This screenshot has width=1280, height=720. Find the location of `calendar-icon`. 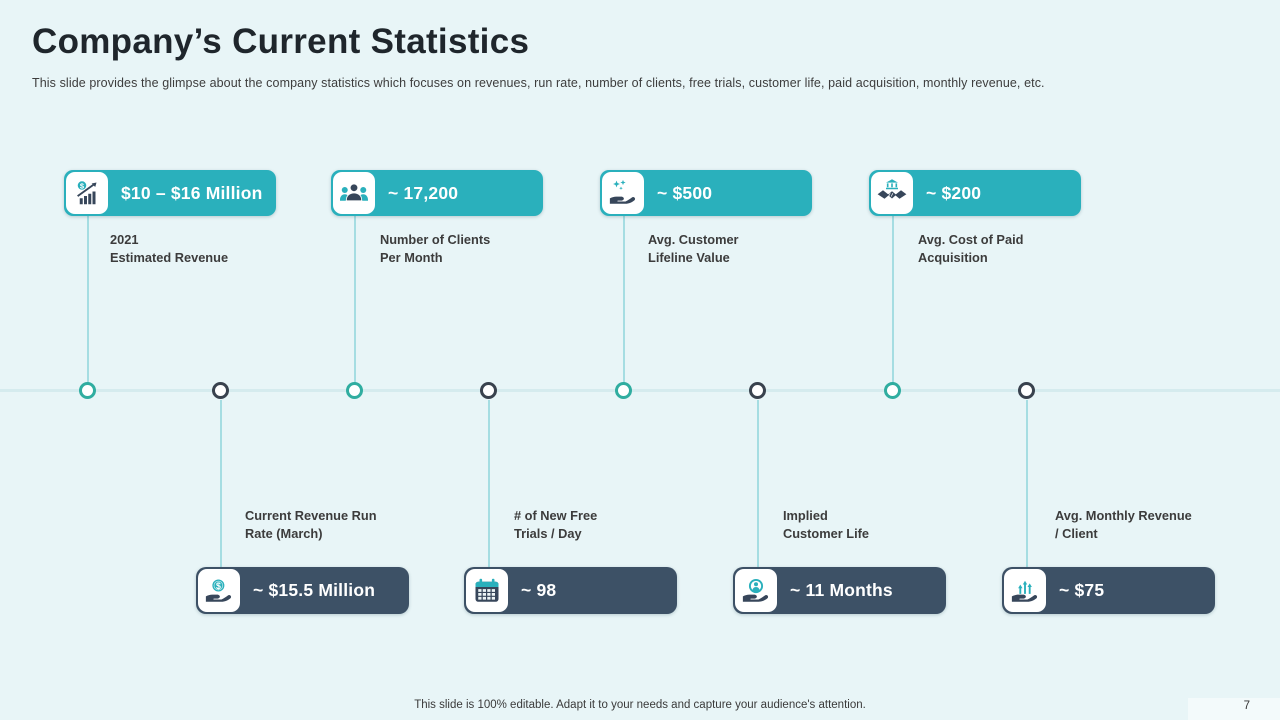

calendar-icon is located at coordinates (487, 590).